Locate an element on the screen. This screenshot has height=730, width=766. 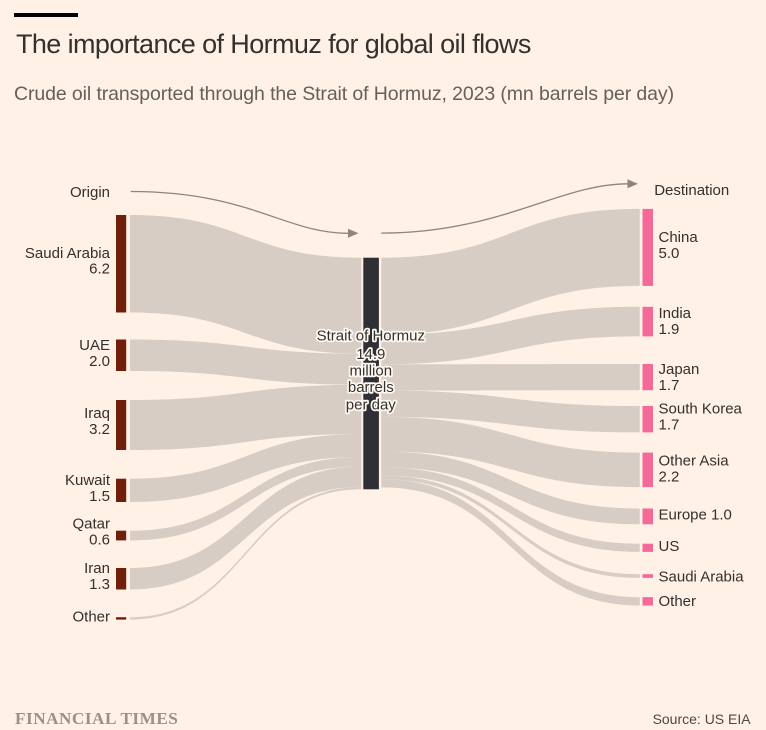
svg-text: 1.3 is located at coordinates (99, 584).